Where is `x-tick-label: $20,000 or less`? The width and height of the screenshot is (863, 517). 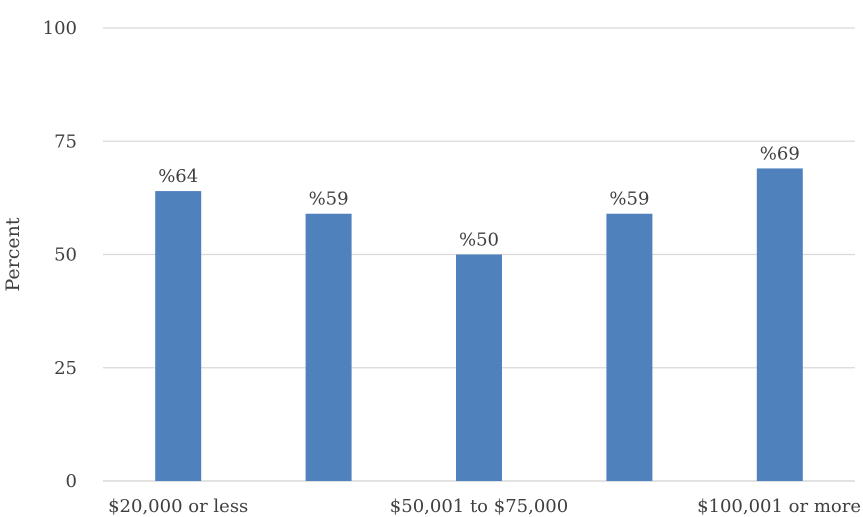 x-tick-label: $20,000 or less is located at coordinates (178, 506).